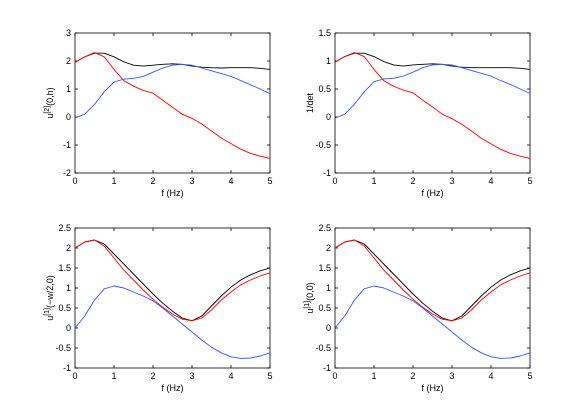  I want to click on y-tick-label: 3, so click(68, 33).